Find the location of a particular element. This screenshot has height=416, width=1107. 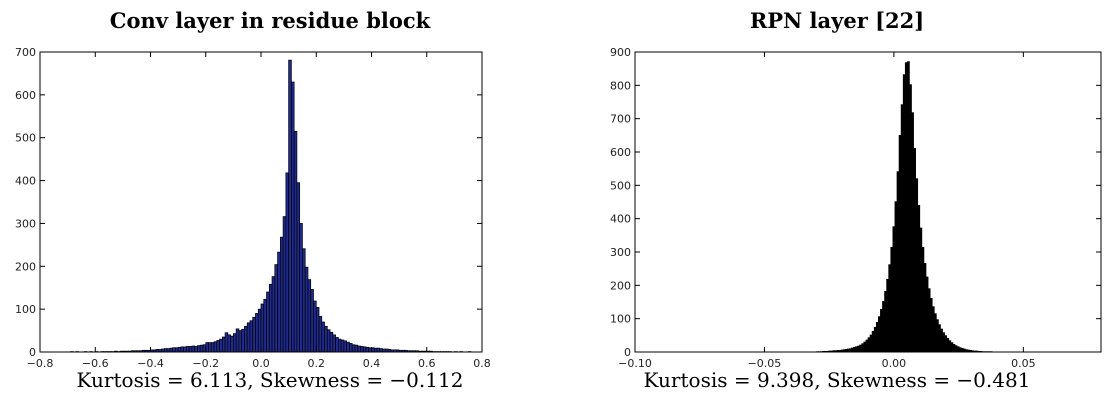

y-tick-label: 400 is located at coordinates (620, 219).